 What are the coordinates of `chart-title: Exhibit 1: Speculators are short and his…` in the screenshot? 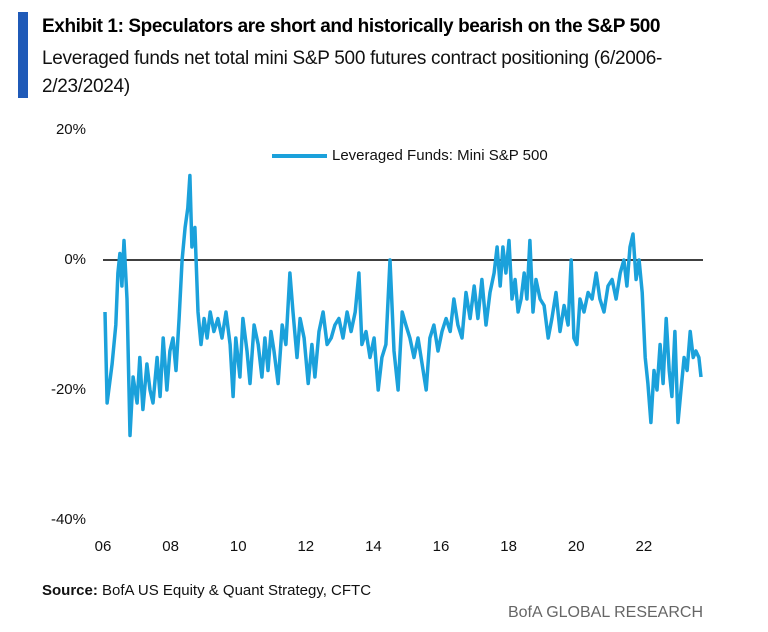 It's located at (351, 26).